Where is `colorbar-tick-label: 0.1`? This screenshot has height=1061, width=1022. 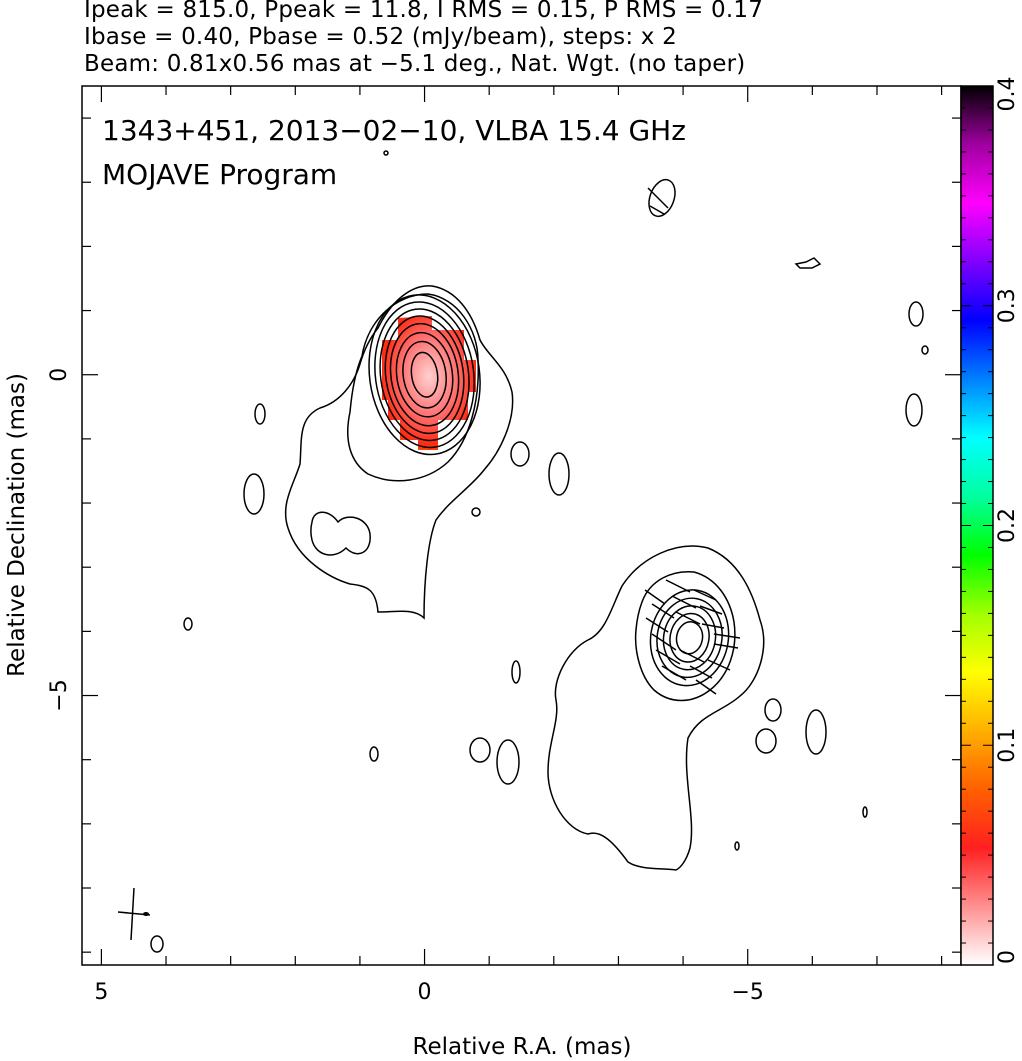
colorbar-tick-label: 0.1 is located at coordinates (1007, 745).